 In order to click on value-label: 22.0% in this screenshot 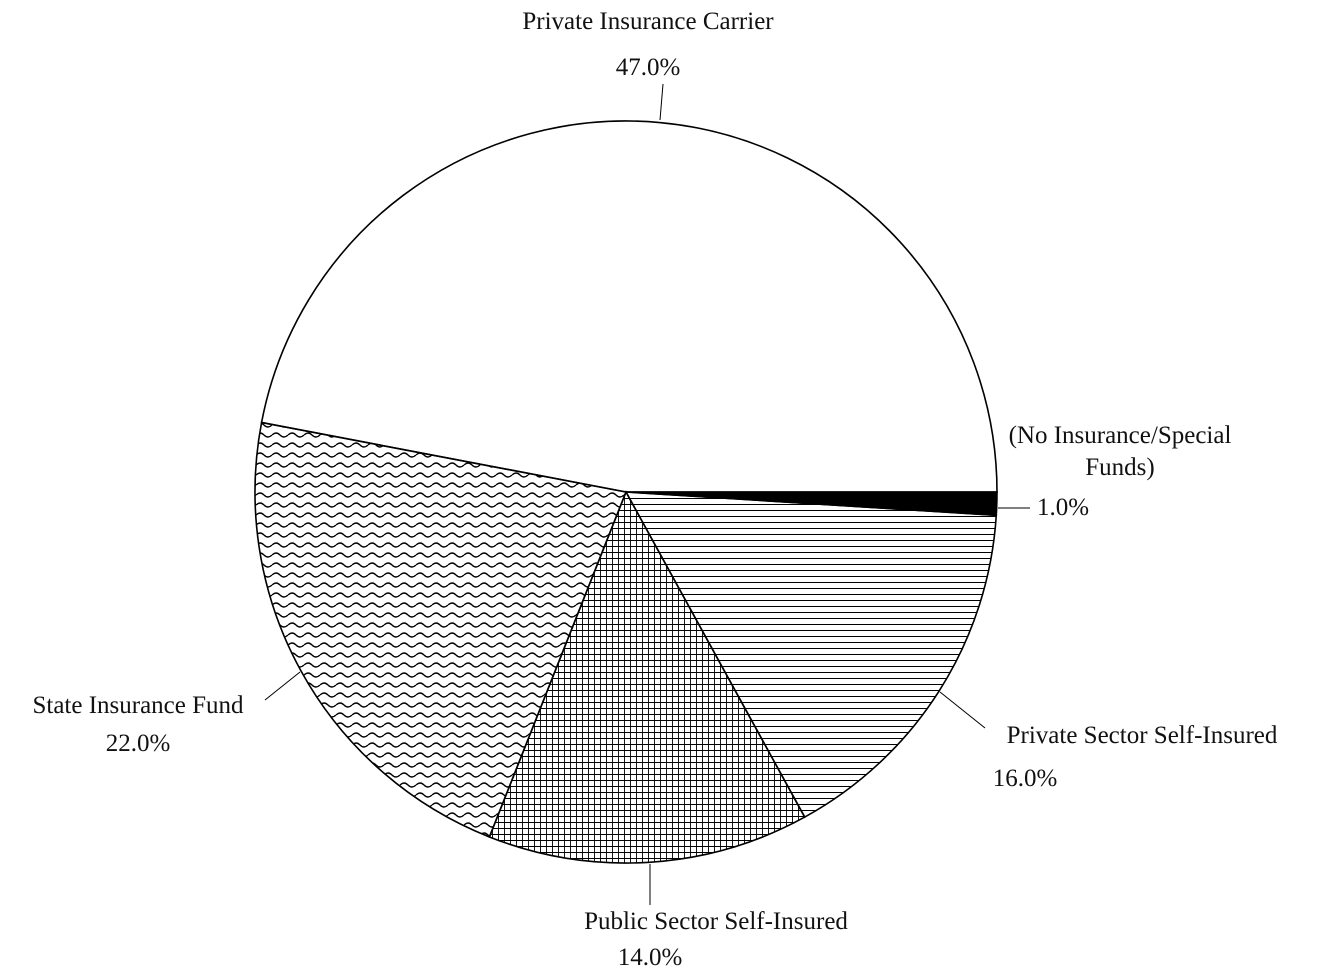, I will do `click(138, 743)`.